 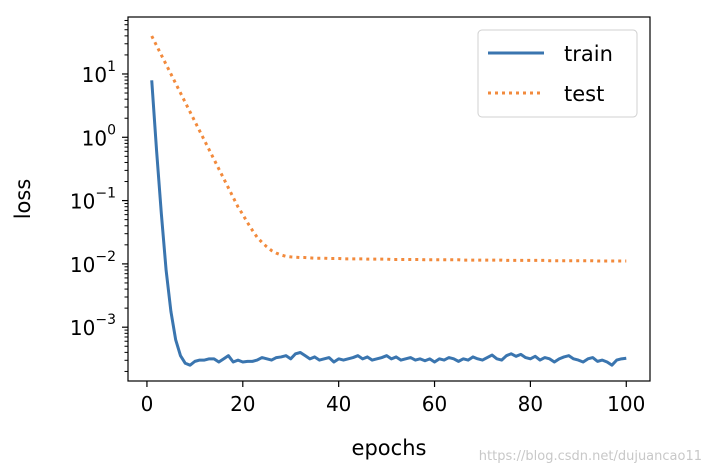 I want to click on y-tick-label: 10⁻², so click(x=93, y=263).